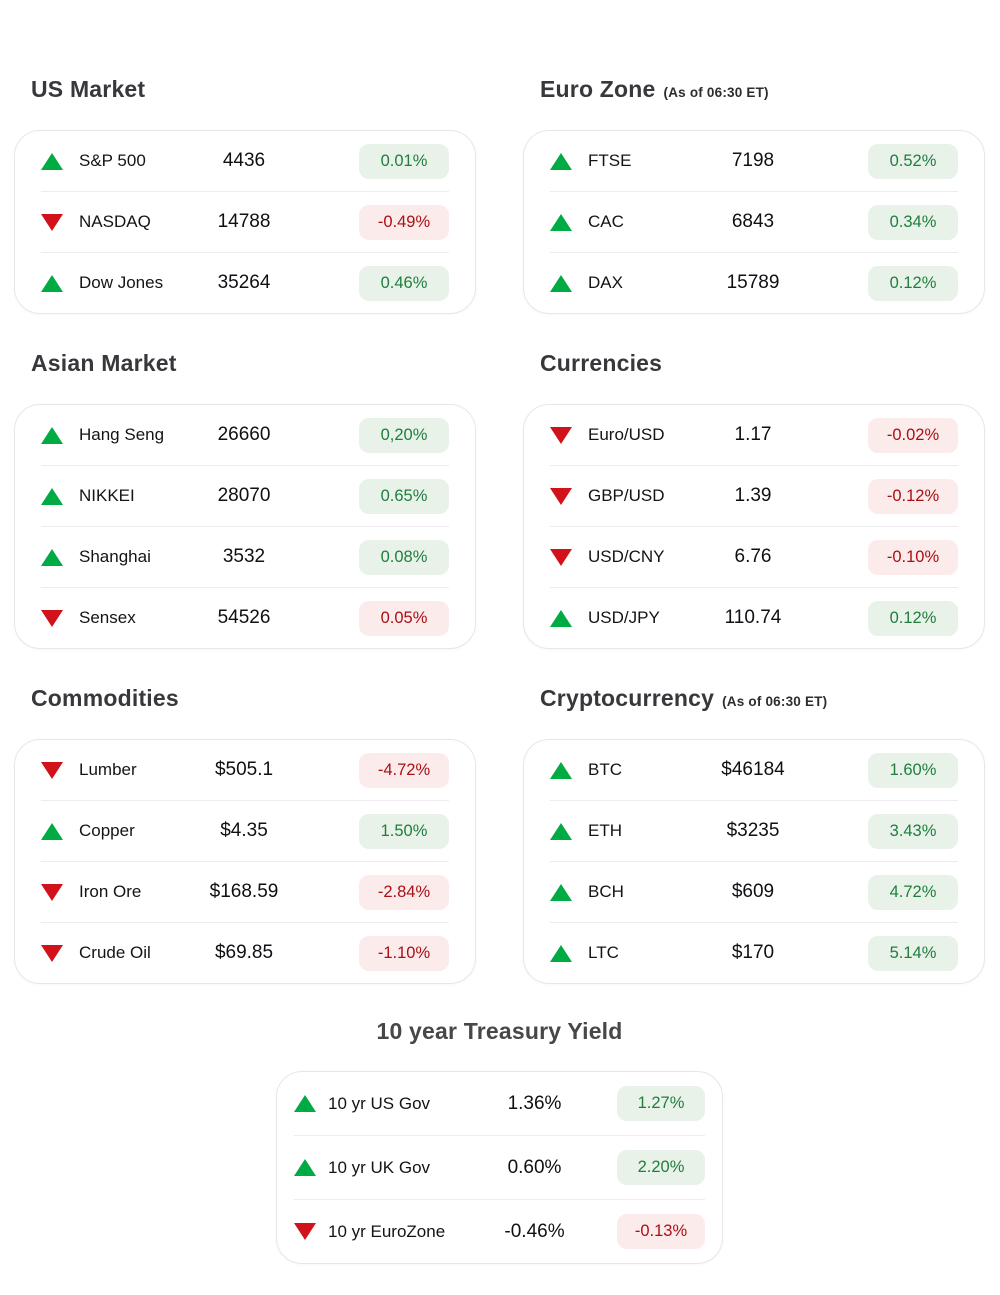  I want to click on instrument-label: ETH, so click(605, 830).